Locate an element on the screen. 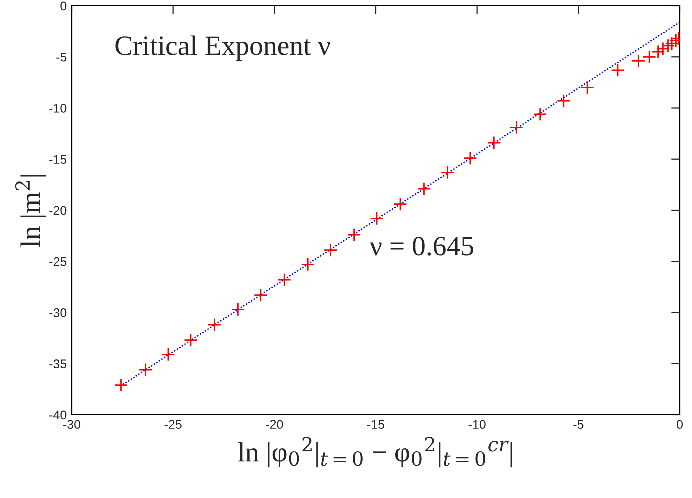  x-tick-label: -5 is located at coordinates (579, 425).